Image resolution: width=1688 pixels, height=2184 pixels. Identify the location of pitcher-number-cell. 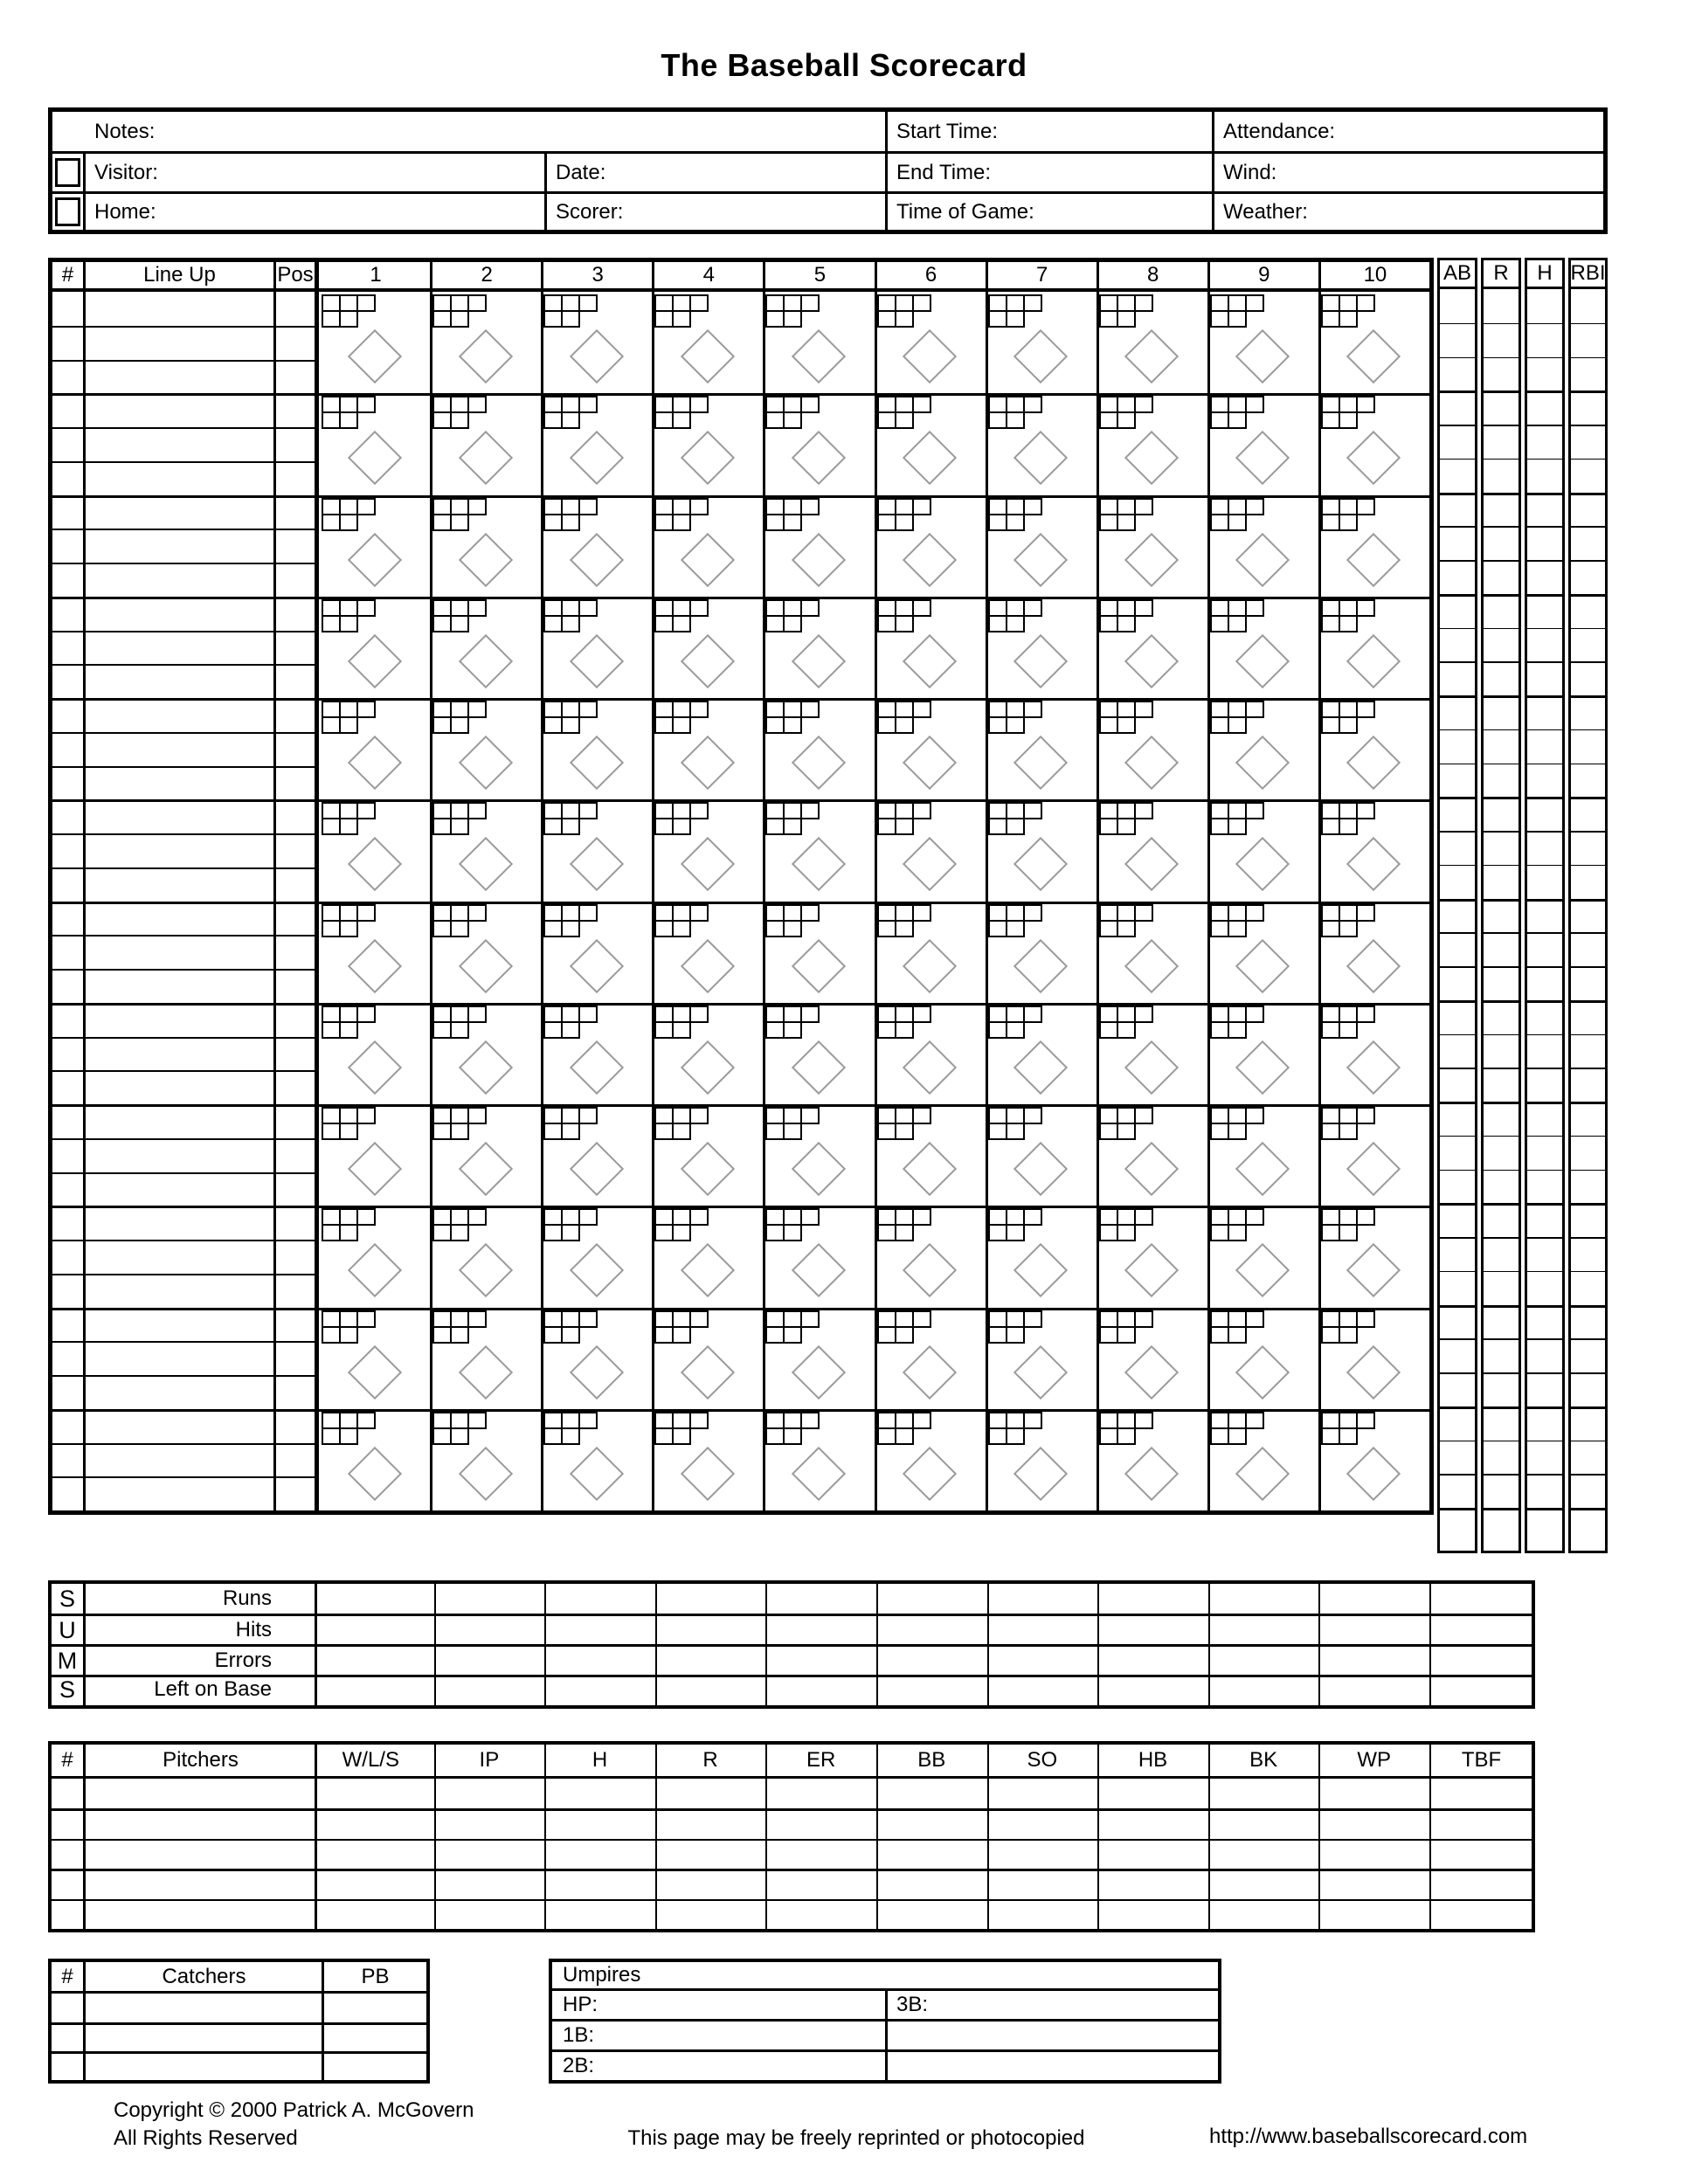
(67, 1883).